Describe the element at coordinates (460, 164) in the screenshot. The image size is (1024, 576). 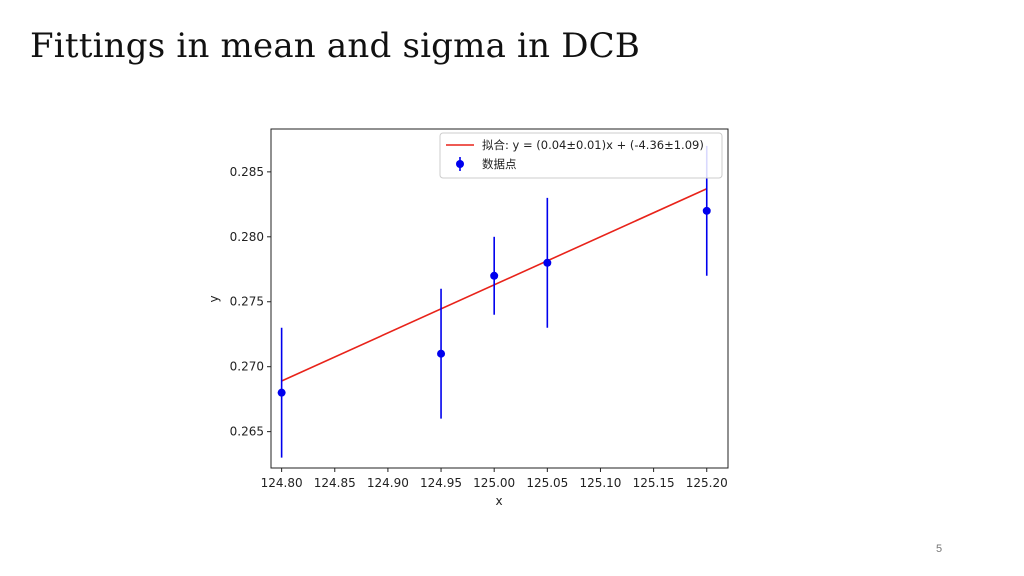
I see `legend-marker-swatch` at that location.